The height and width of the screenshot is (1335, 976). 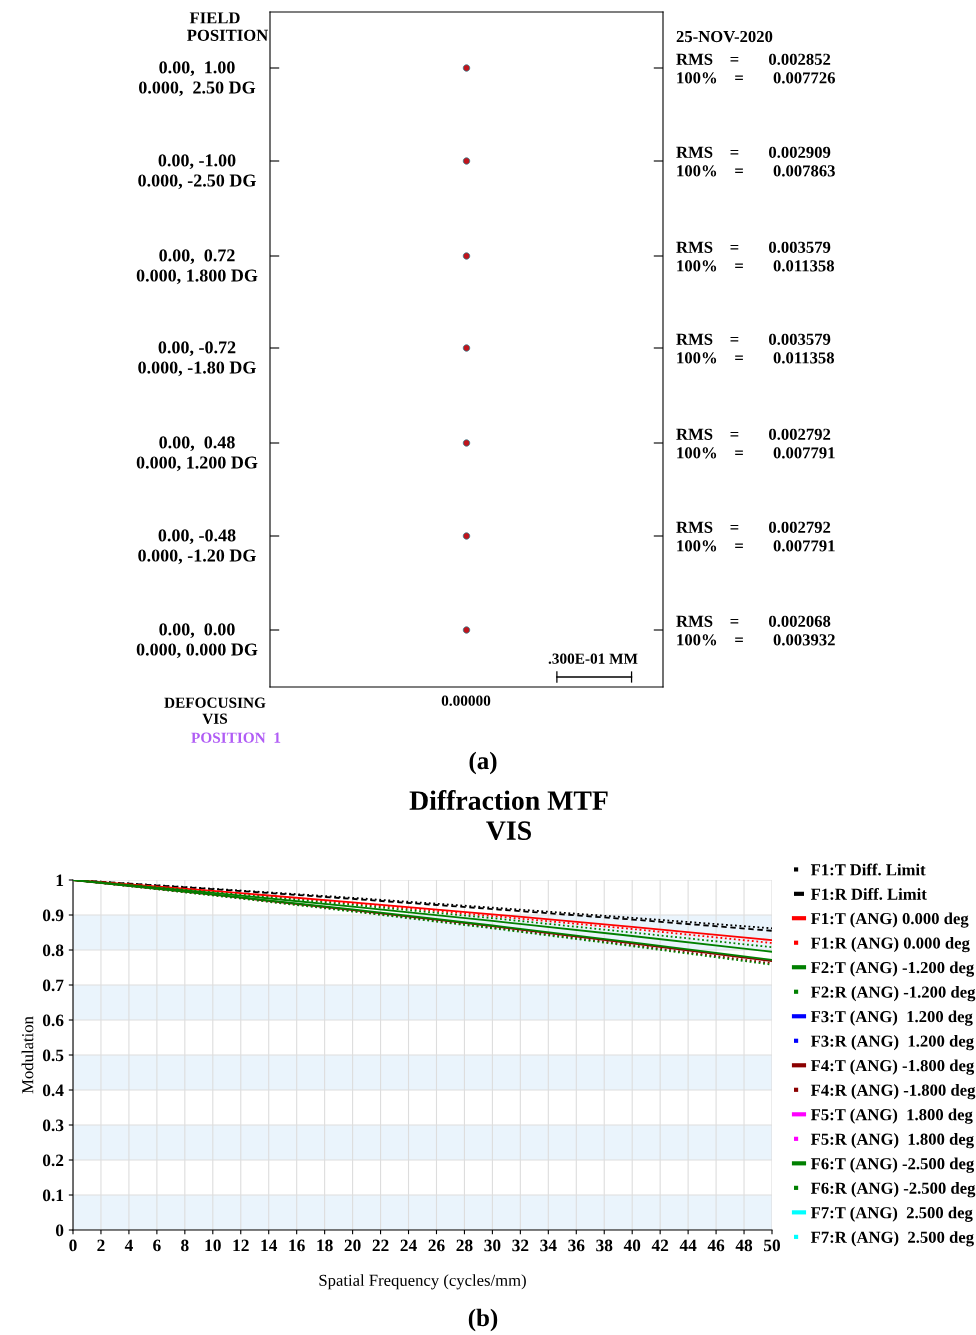 I want to click on x-tick-label: 46, so click(x=716, y=1245).